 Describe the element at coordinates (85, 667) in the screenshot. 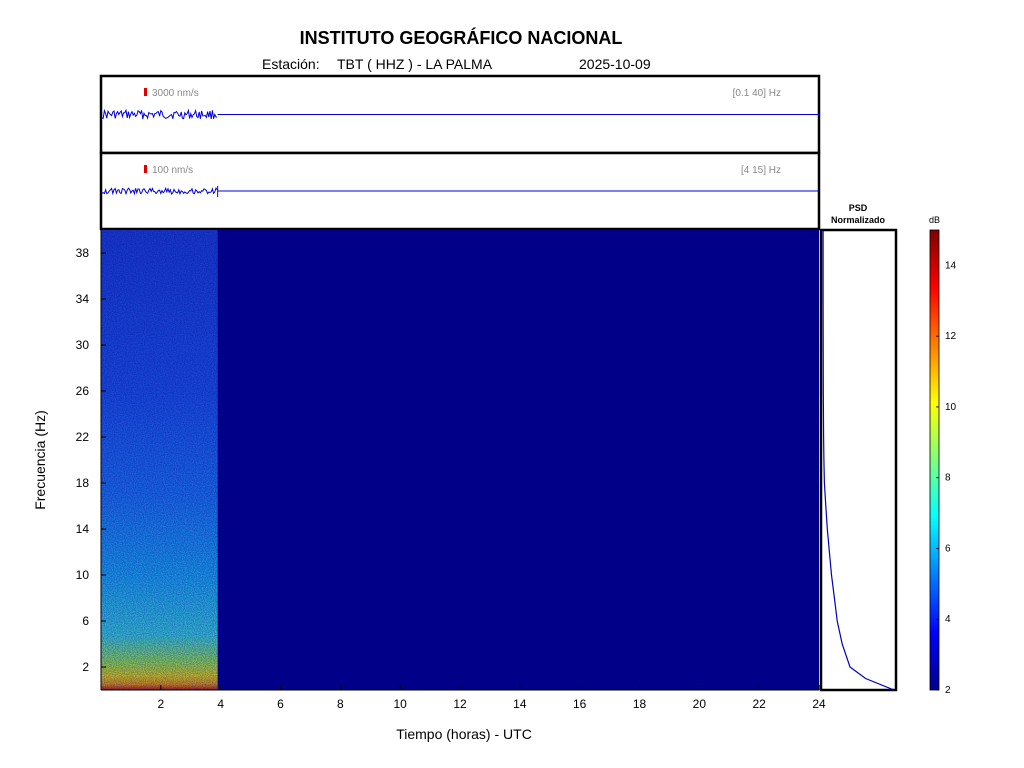

I see `y-tick-label-0: 2` at that location.